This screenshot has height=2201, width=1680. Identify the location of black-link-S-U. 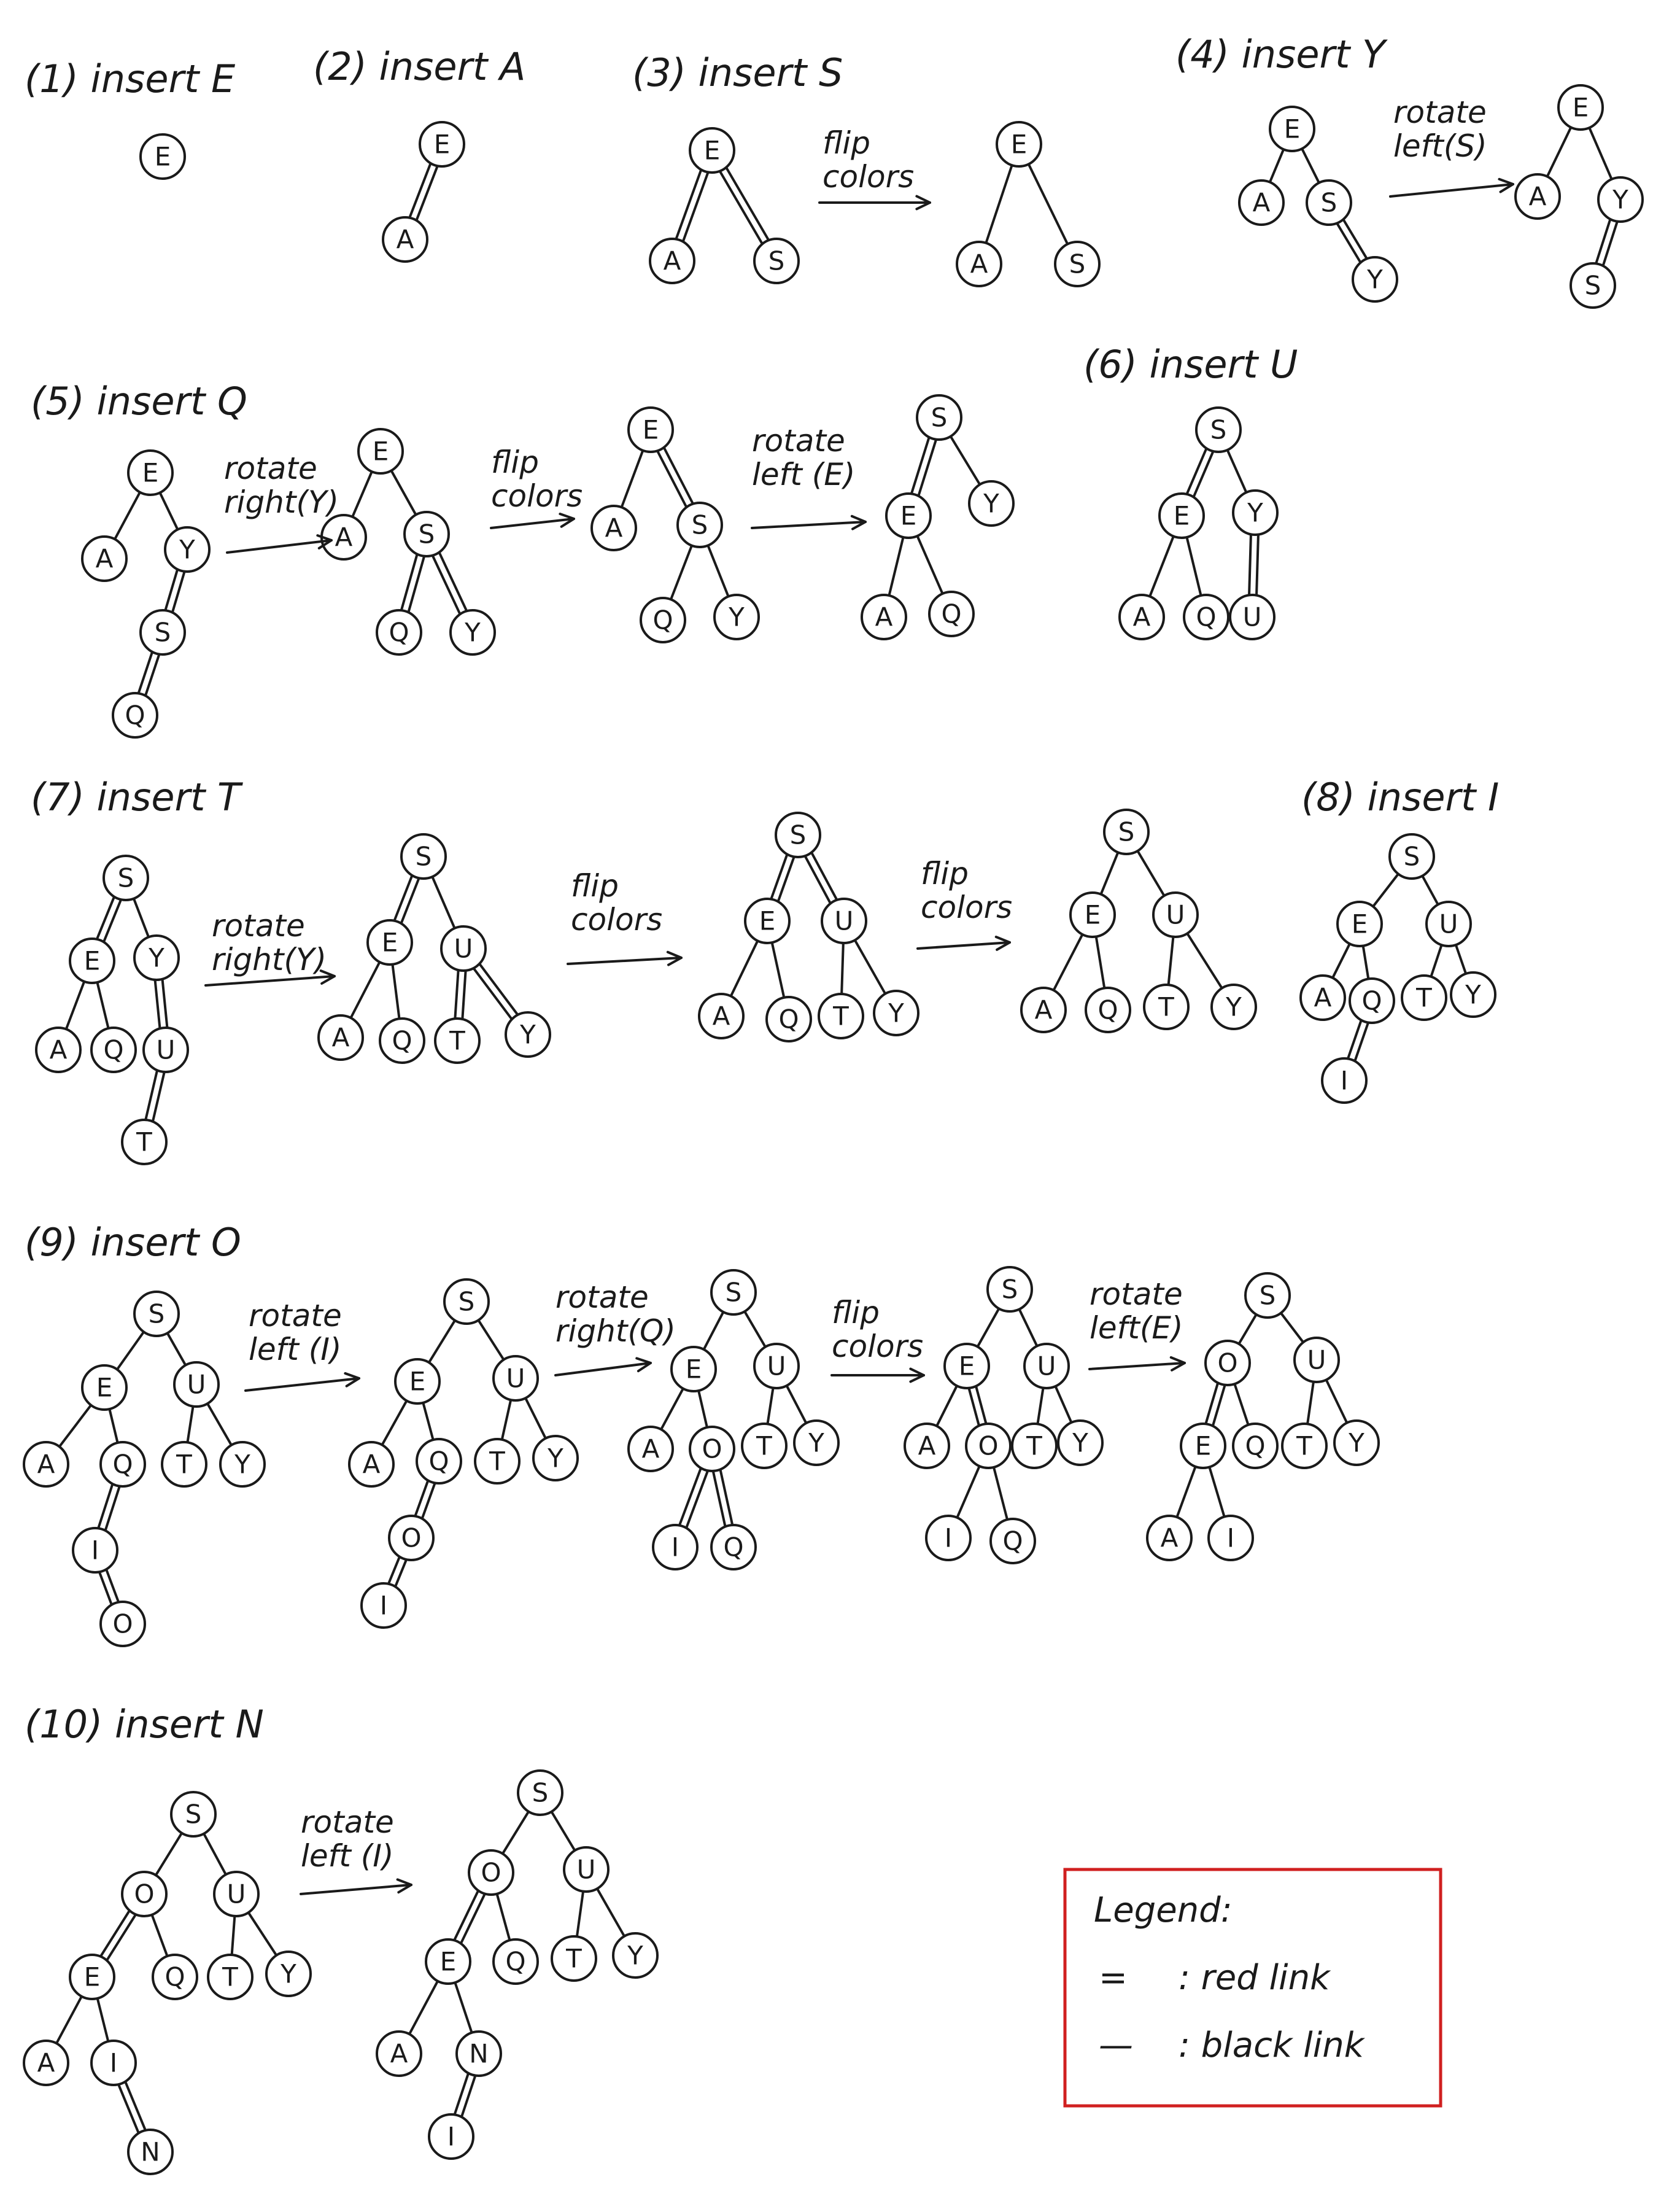
(755, 1329).